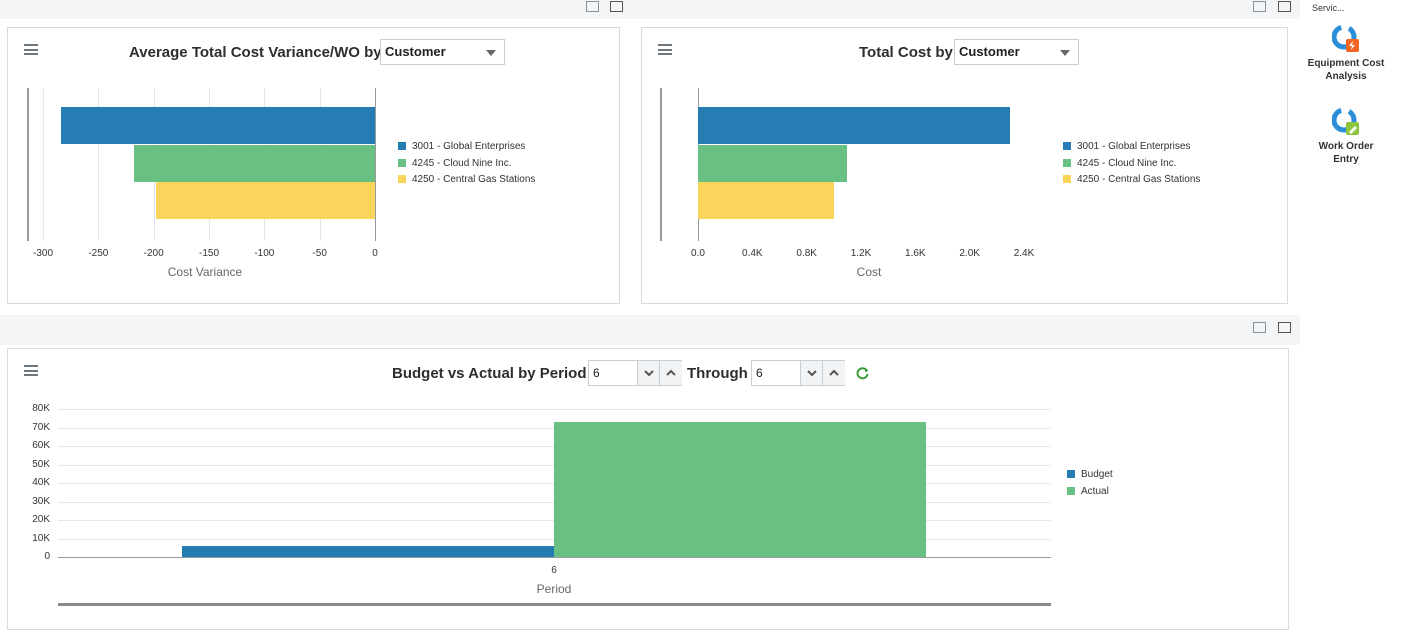  What do you see at coordinates (969, 253) in the screenshot?
I see `x-tick-label: 2.0K` at bounding box center [969, 253].